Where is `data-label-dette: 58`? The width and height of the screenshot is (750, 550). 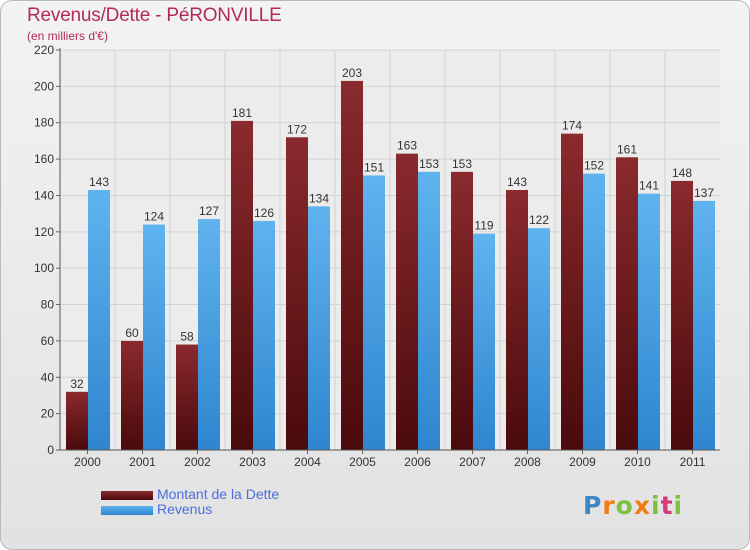 data-label-dette: 58 is located at coordinates (187, 337).